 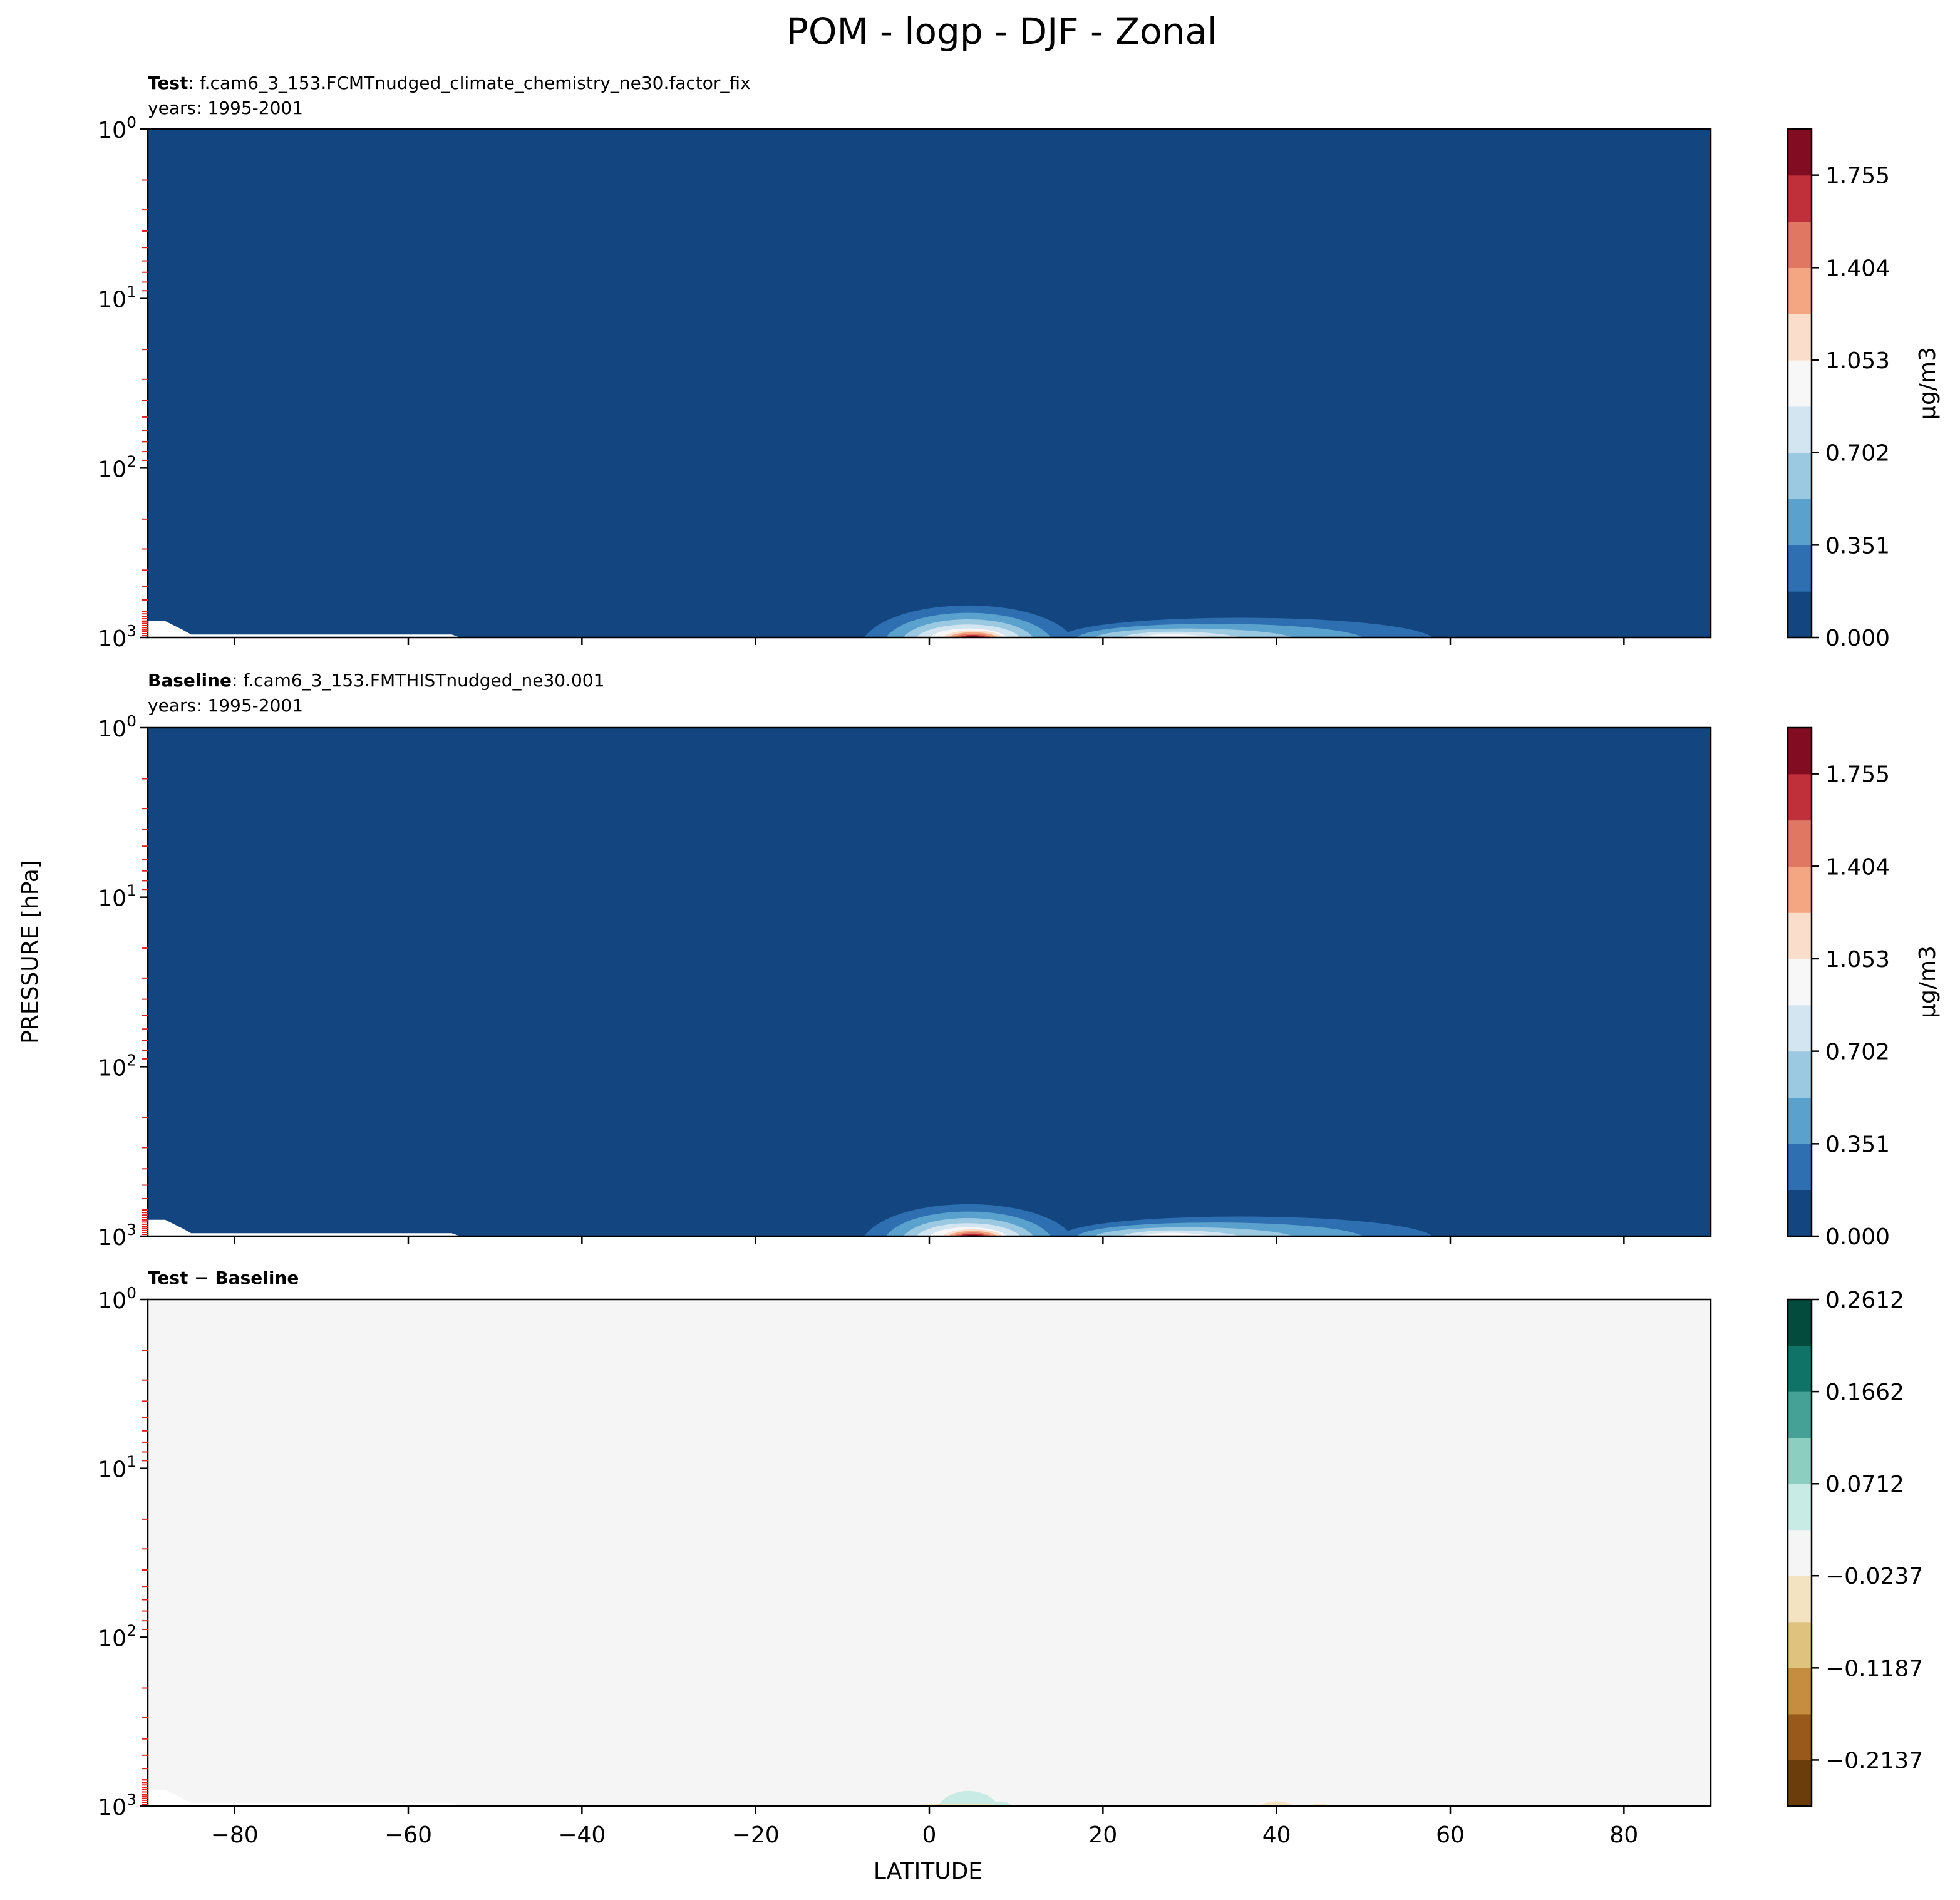 I want to click on panel-test-ytick-label-3: 10³, so click(x=117, y=637).